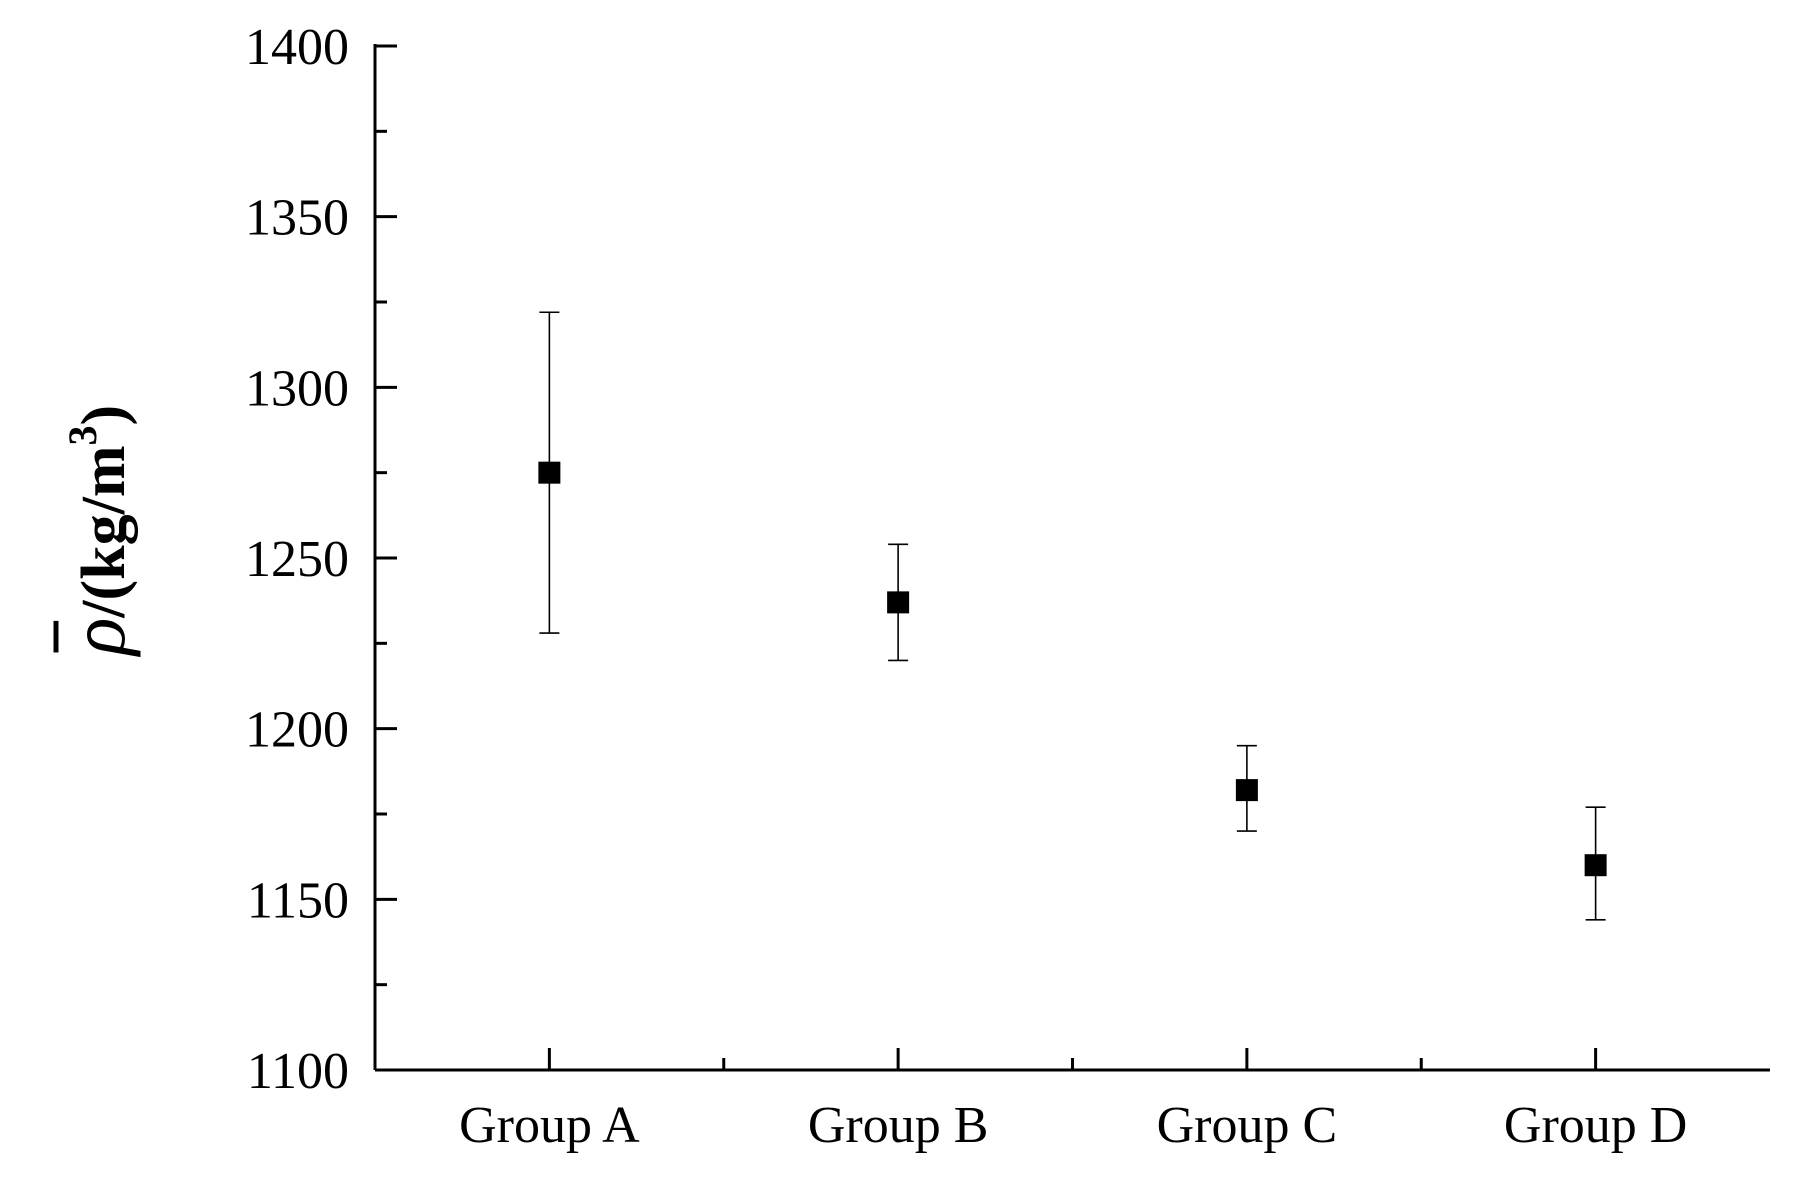 This screenshot has width=1797, height=1184. I want to click on y-tick-label: 1100, so click(298, 1071).